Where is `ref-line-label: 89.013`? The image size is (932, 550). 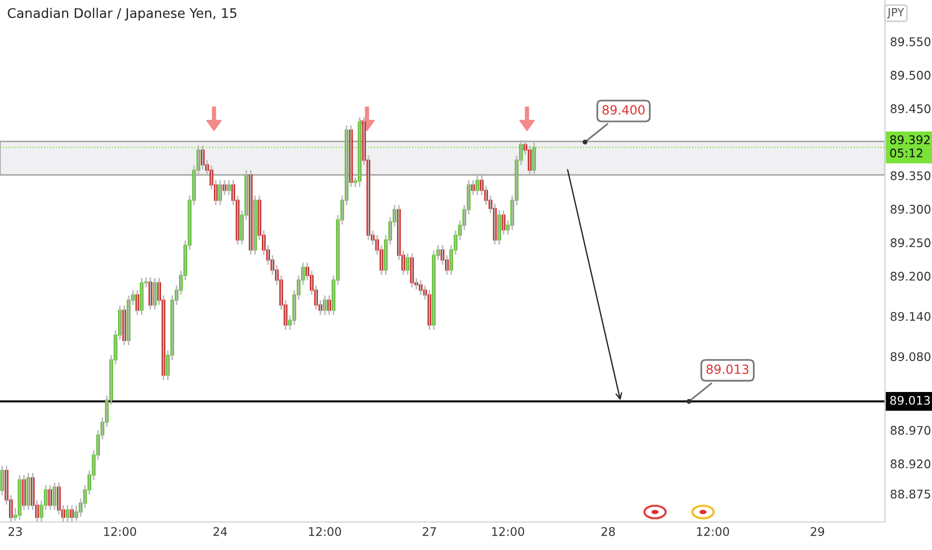
ref-line-label: 89.013 is located at coordinates (910, 400).